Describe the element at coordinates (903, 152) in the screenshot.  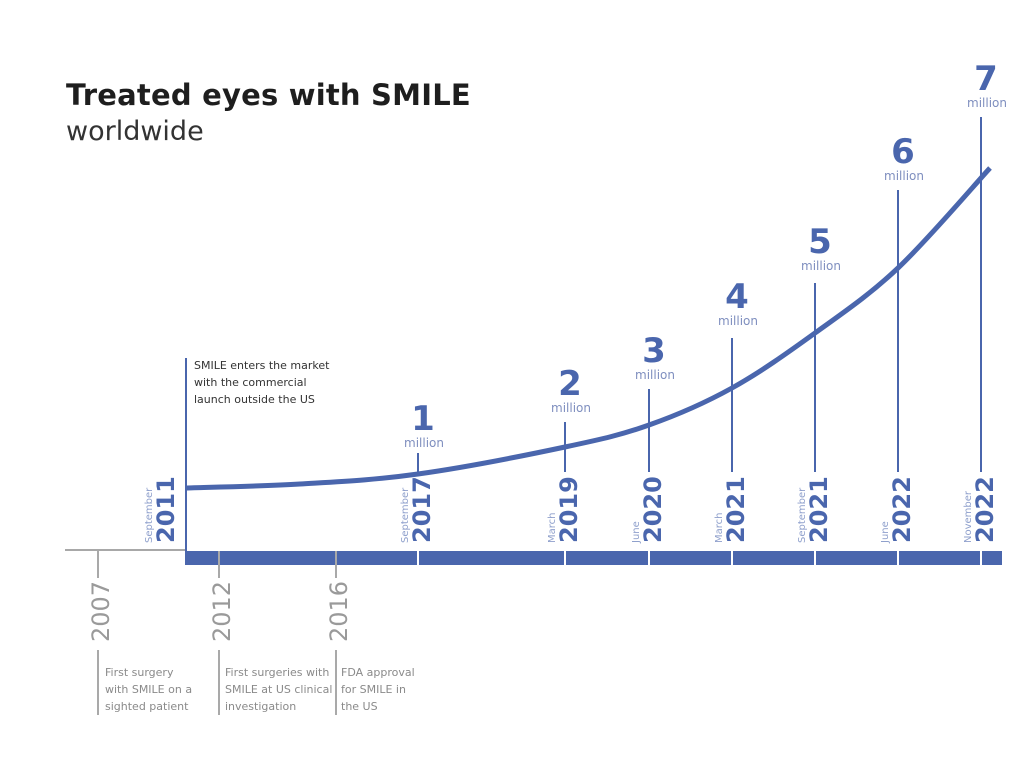
I see `milestone-value: 6` at that location.